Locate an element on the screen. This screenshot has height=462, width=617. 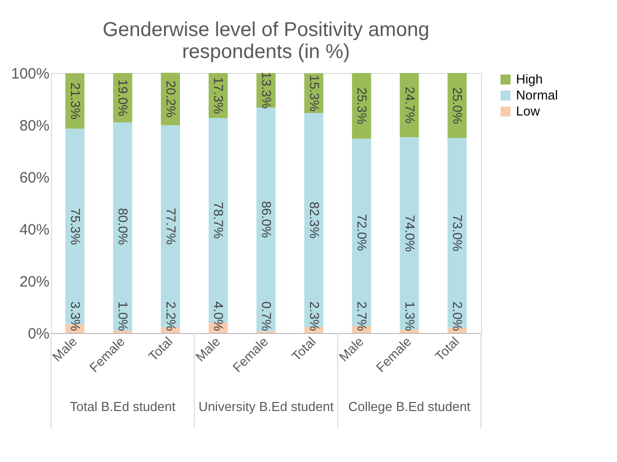
data-label: 73.0% is located at coordinates (458, 233).